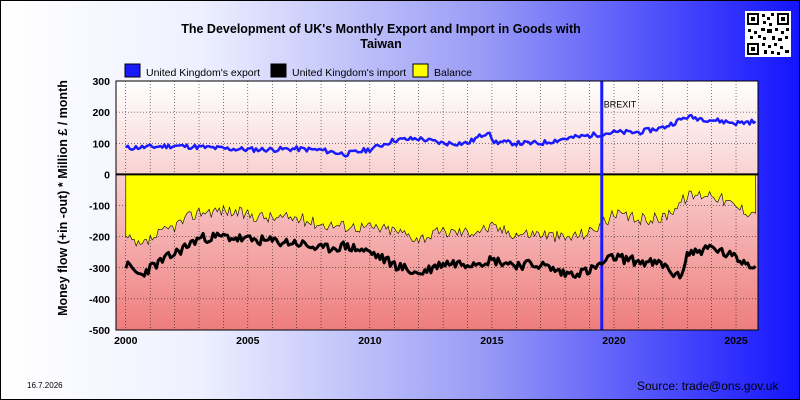  Describe the element at coordinates (132, 70) in the screenshot. I see `legend-swatch-export` at that location.